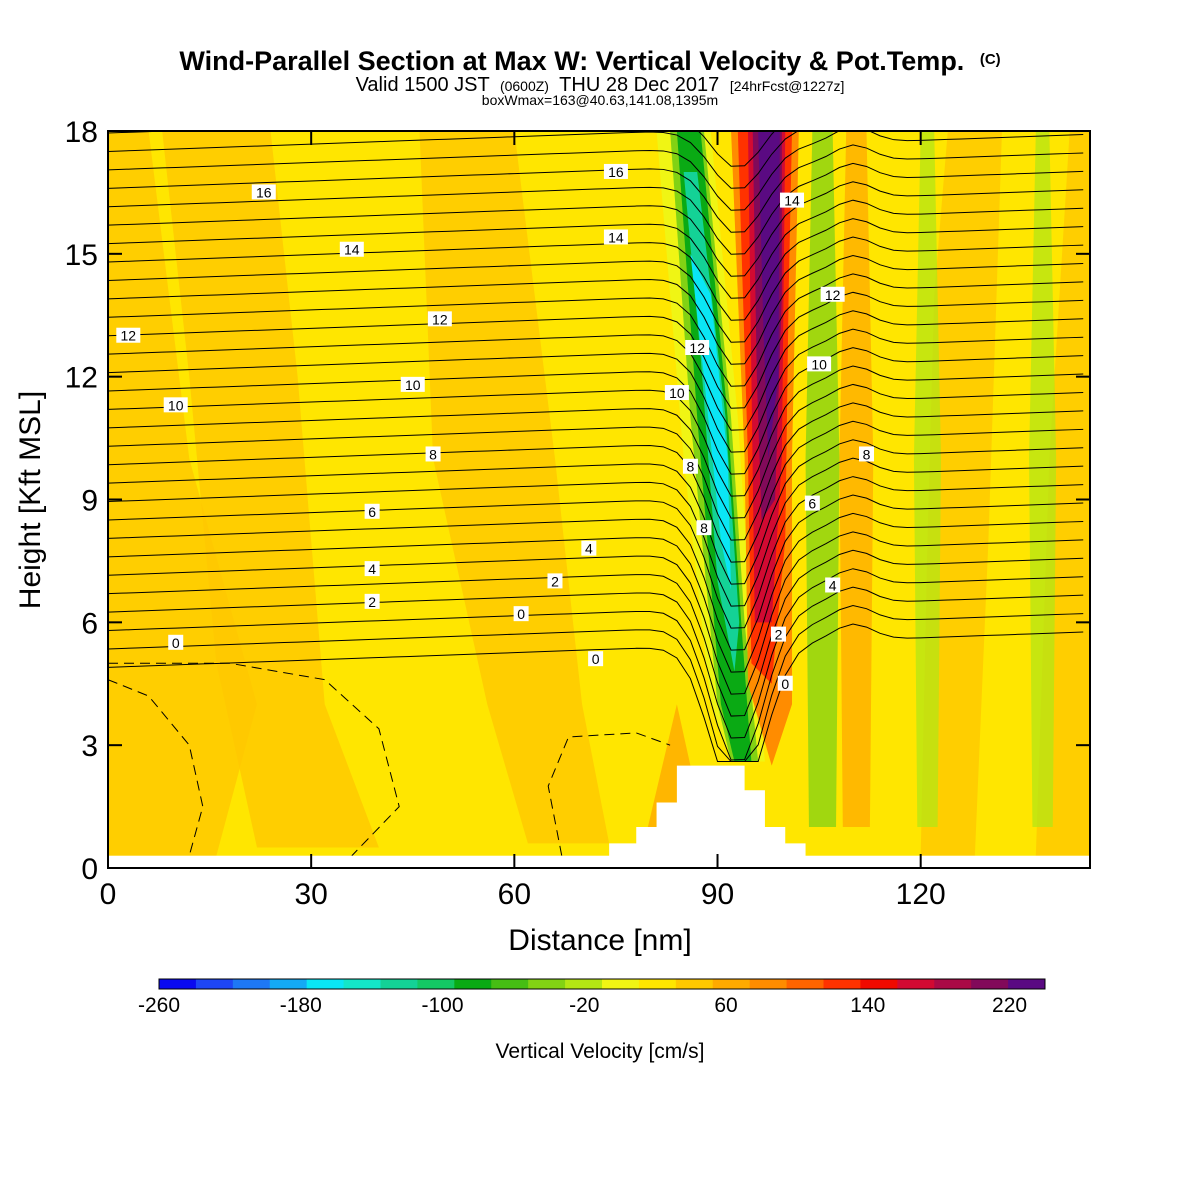 Image resolution: width=1200 pixels, height=1200 pixels. I want to click on x-tick-label: 120, so click(921, 894).